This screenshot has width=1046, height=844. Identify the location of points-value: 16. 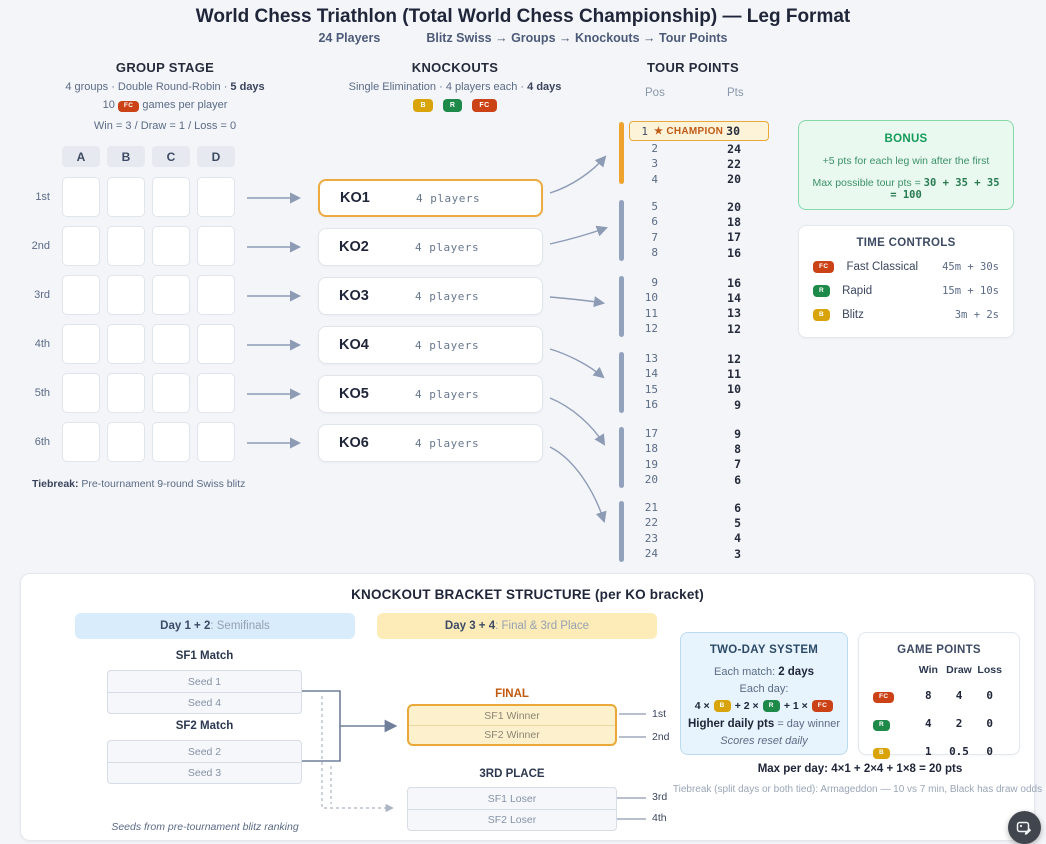
(734, 252).